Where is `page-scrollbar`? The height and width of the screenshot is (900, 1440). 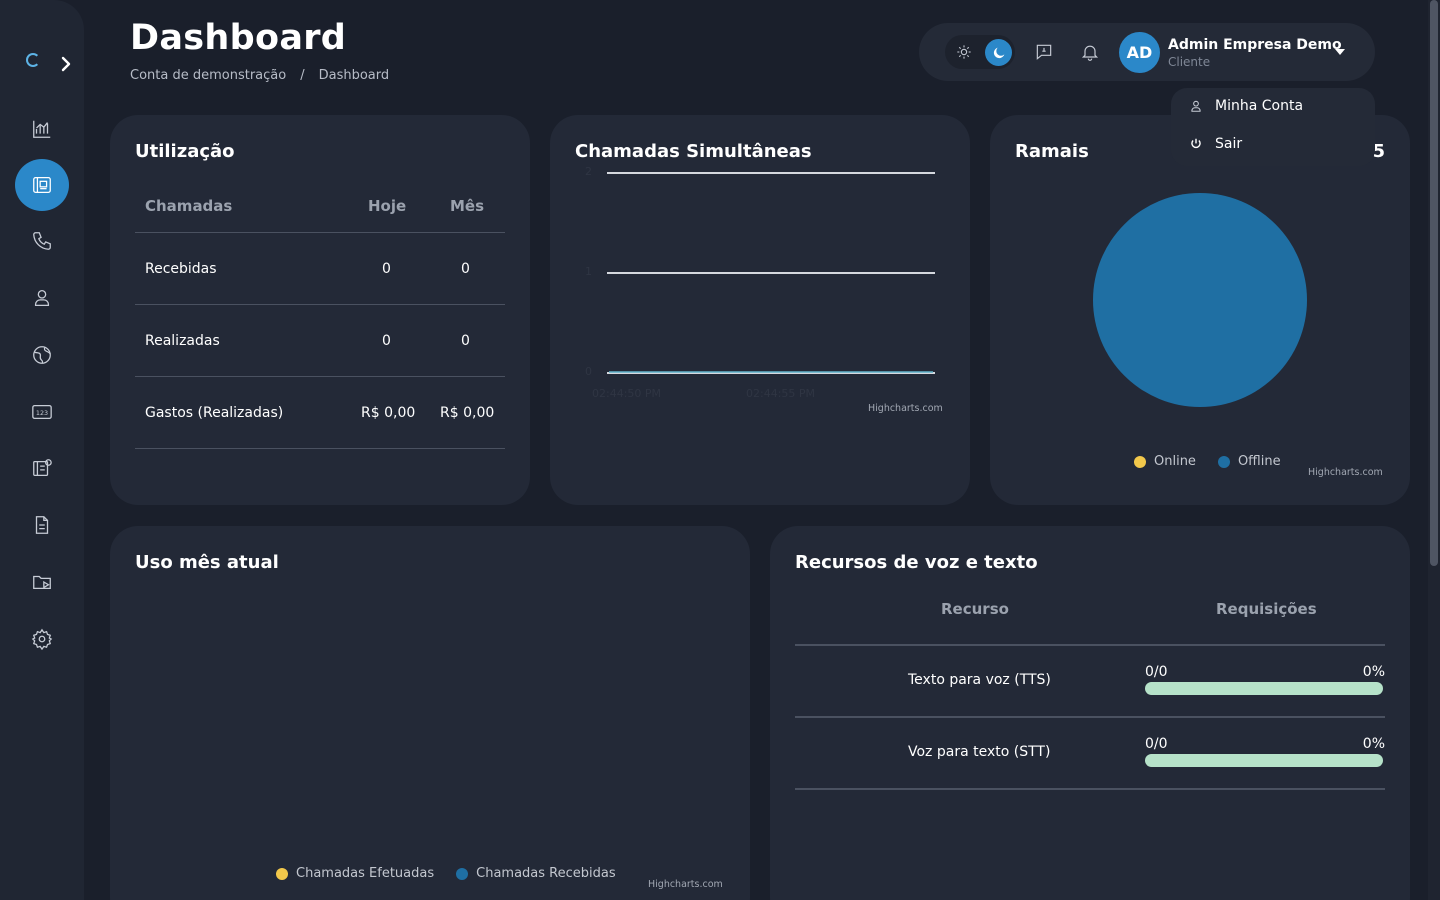 page-scrollbar is located at coordinates (1434, 450).